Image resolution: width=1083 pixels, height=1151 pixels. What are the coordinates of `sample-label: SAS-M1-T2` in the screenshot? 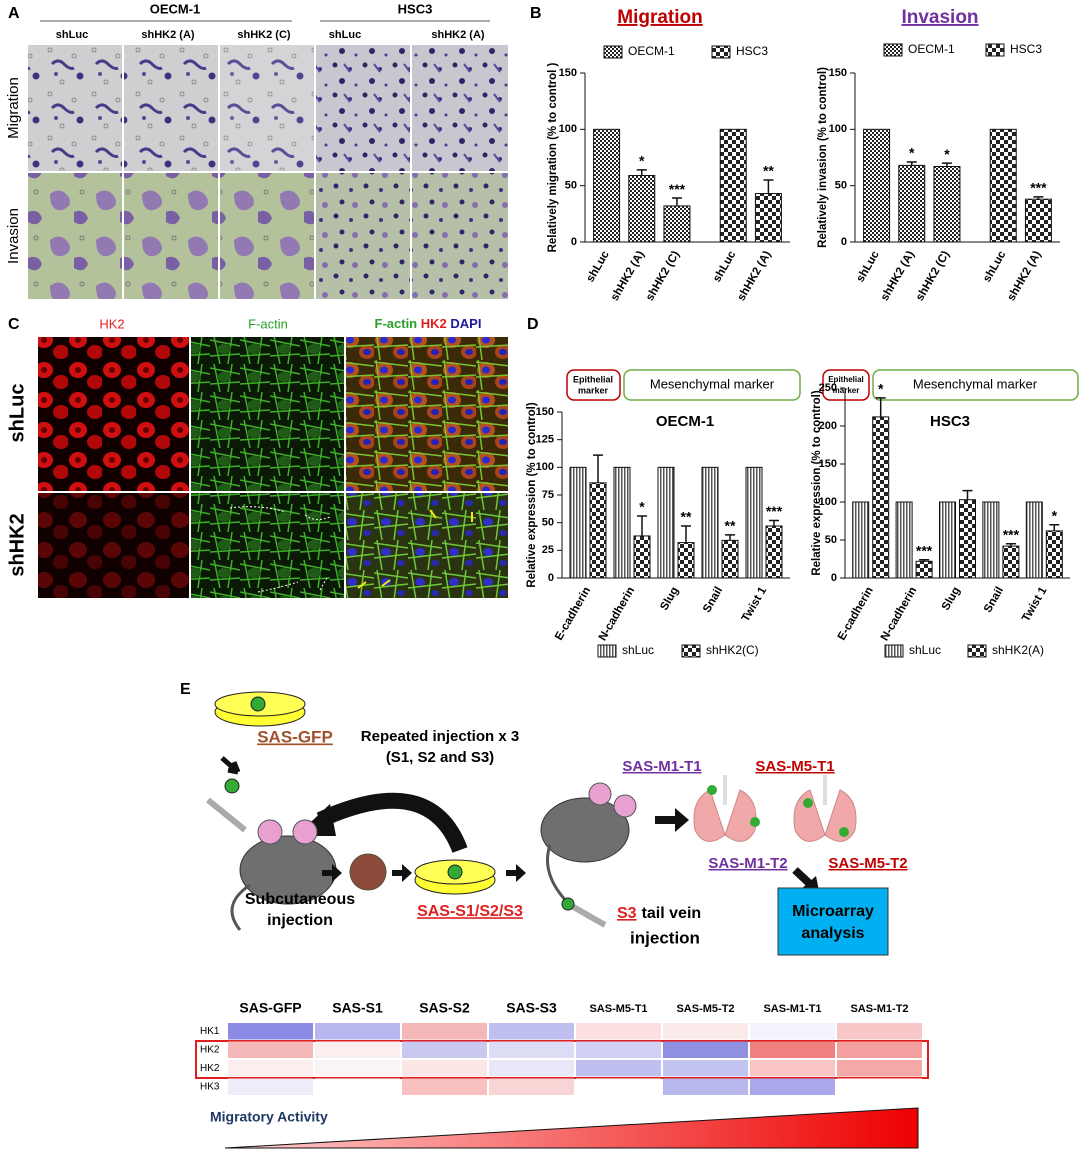 It's located at (747, 863).